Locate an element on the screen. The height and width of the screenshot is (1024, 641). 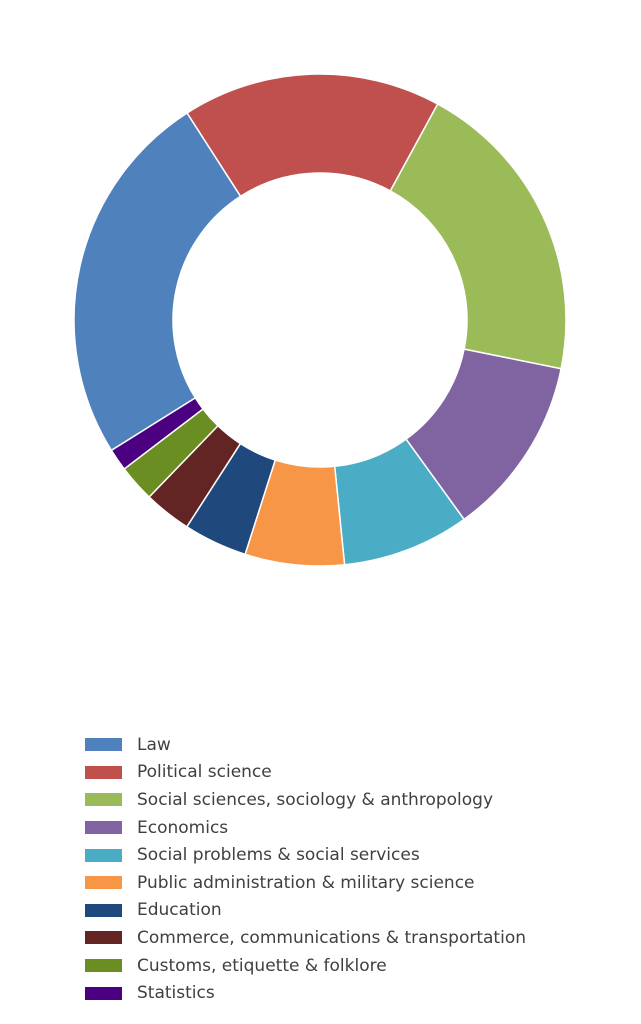
legend-item: Political science is located at coordinates (305, 773).